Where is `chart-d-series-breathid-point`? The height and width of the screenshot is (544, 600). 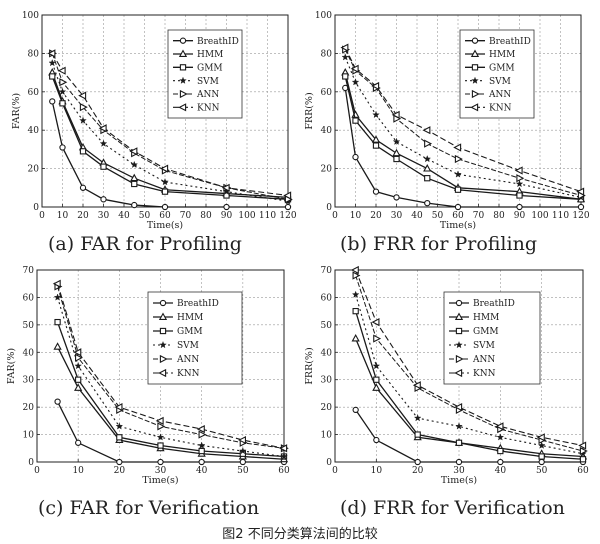 chart-d-series-breathid-point is located at coordinates (417, 462).